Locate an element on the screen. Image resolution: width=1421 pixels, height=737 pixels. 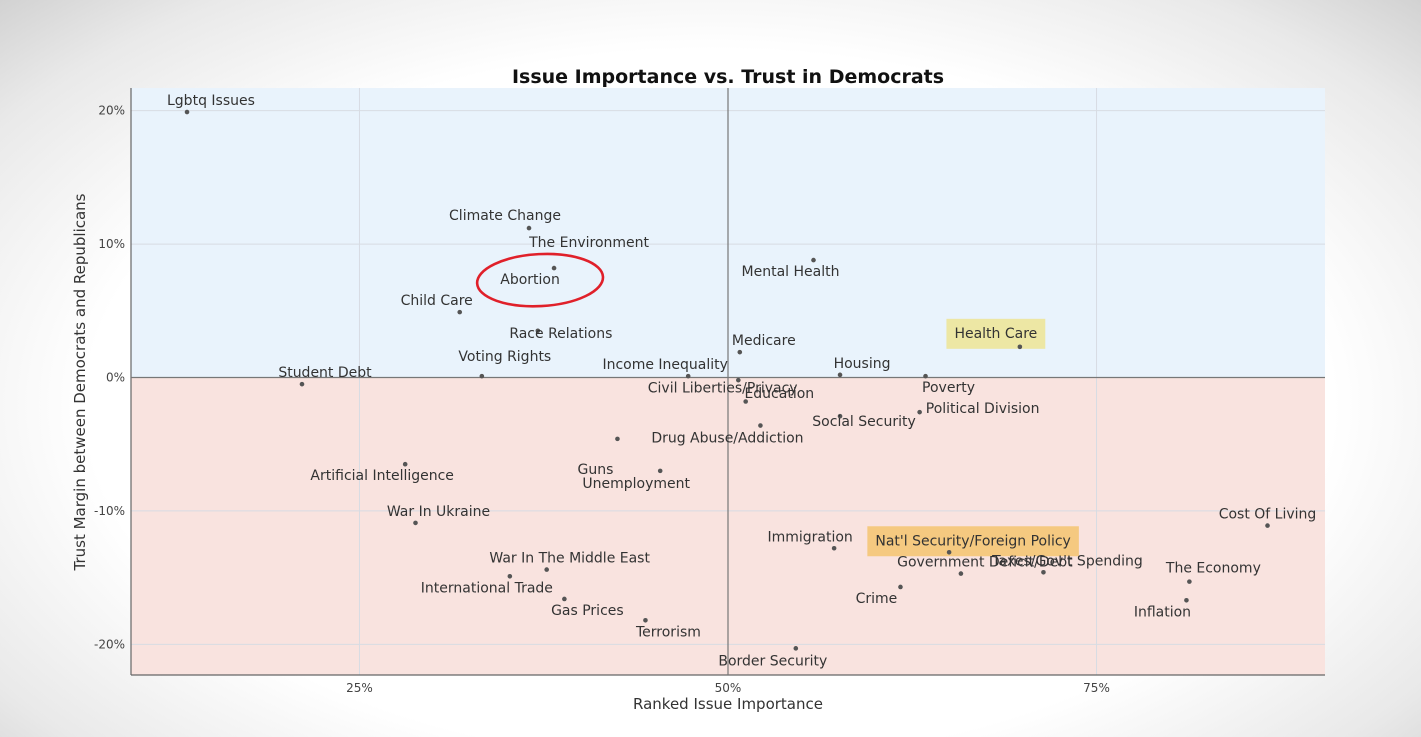
label-climate-change: Climate Change is located at coordinates (505, 216).